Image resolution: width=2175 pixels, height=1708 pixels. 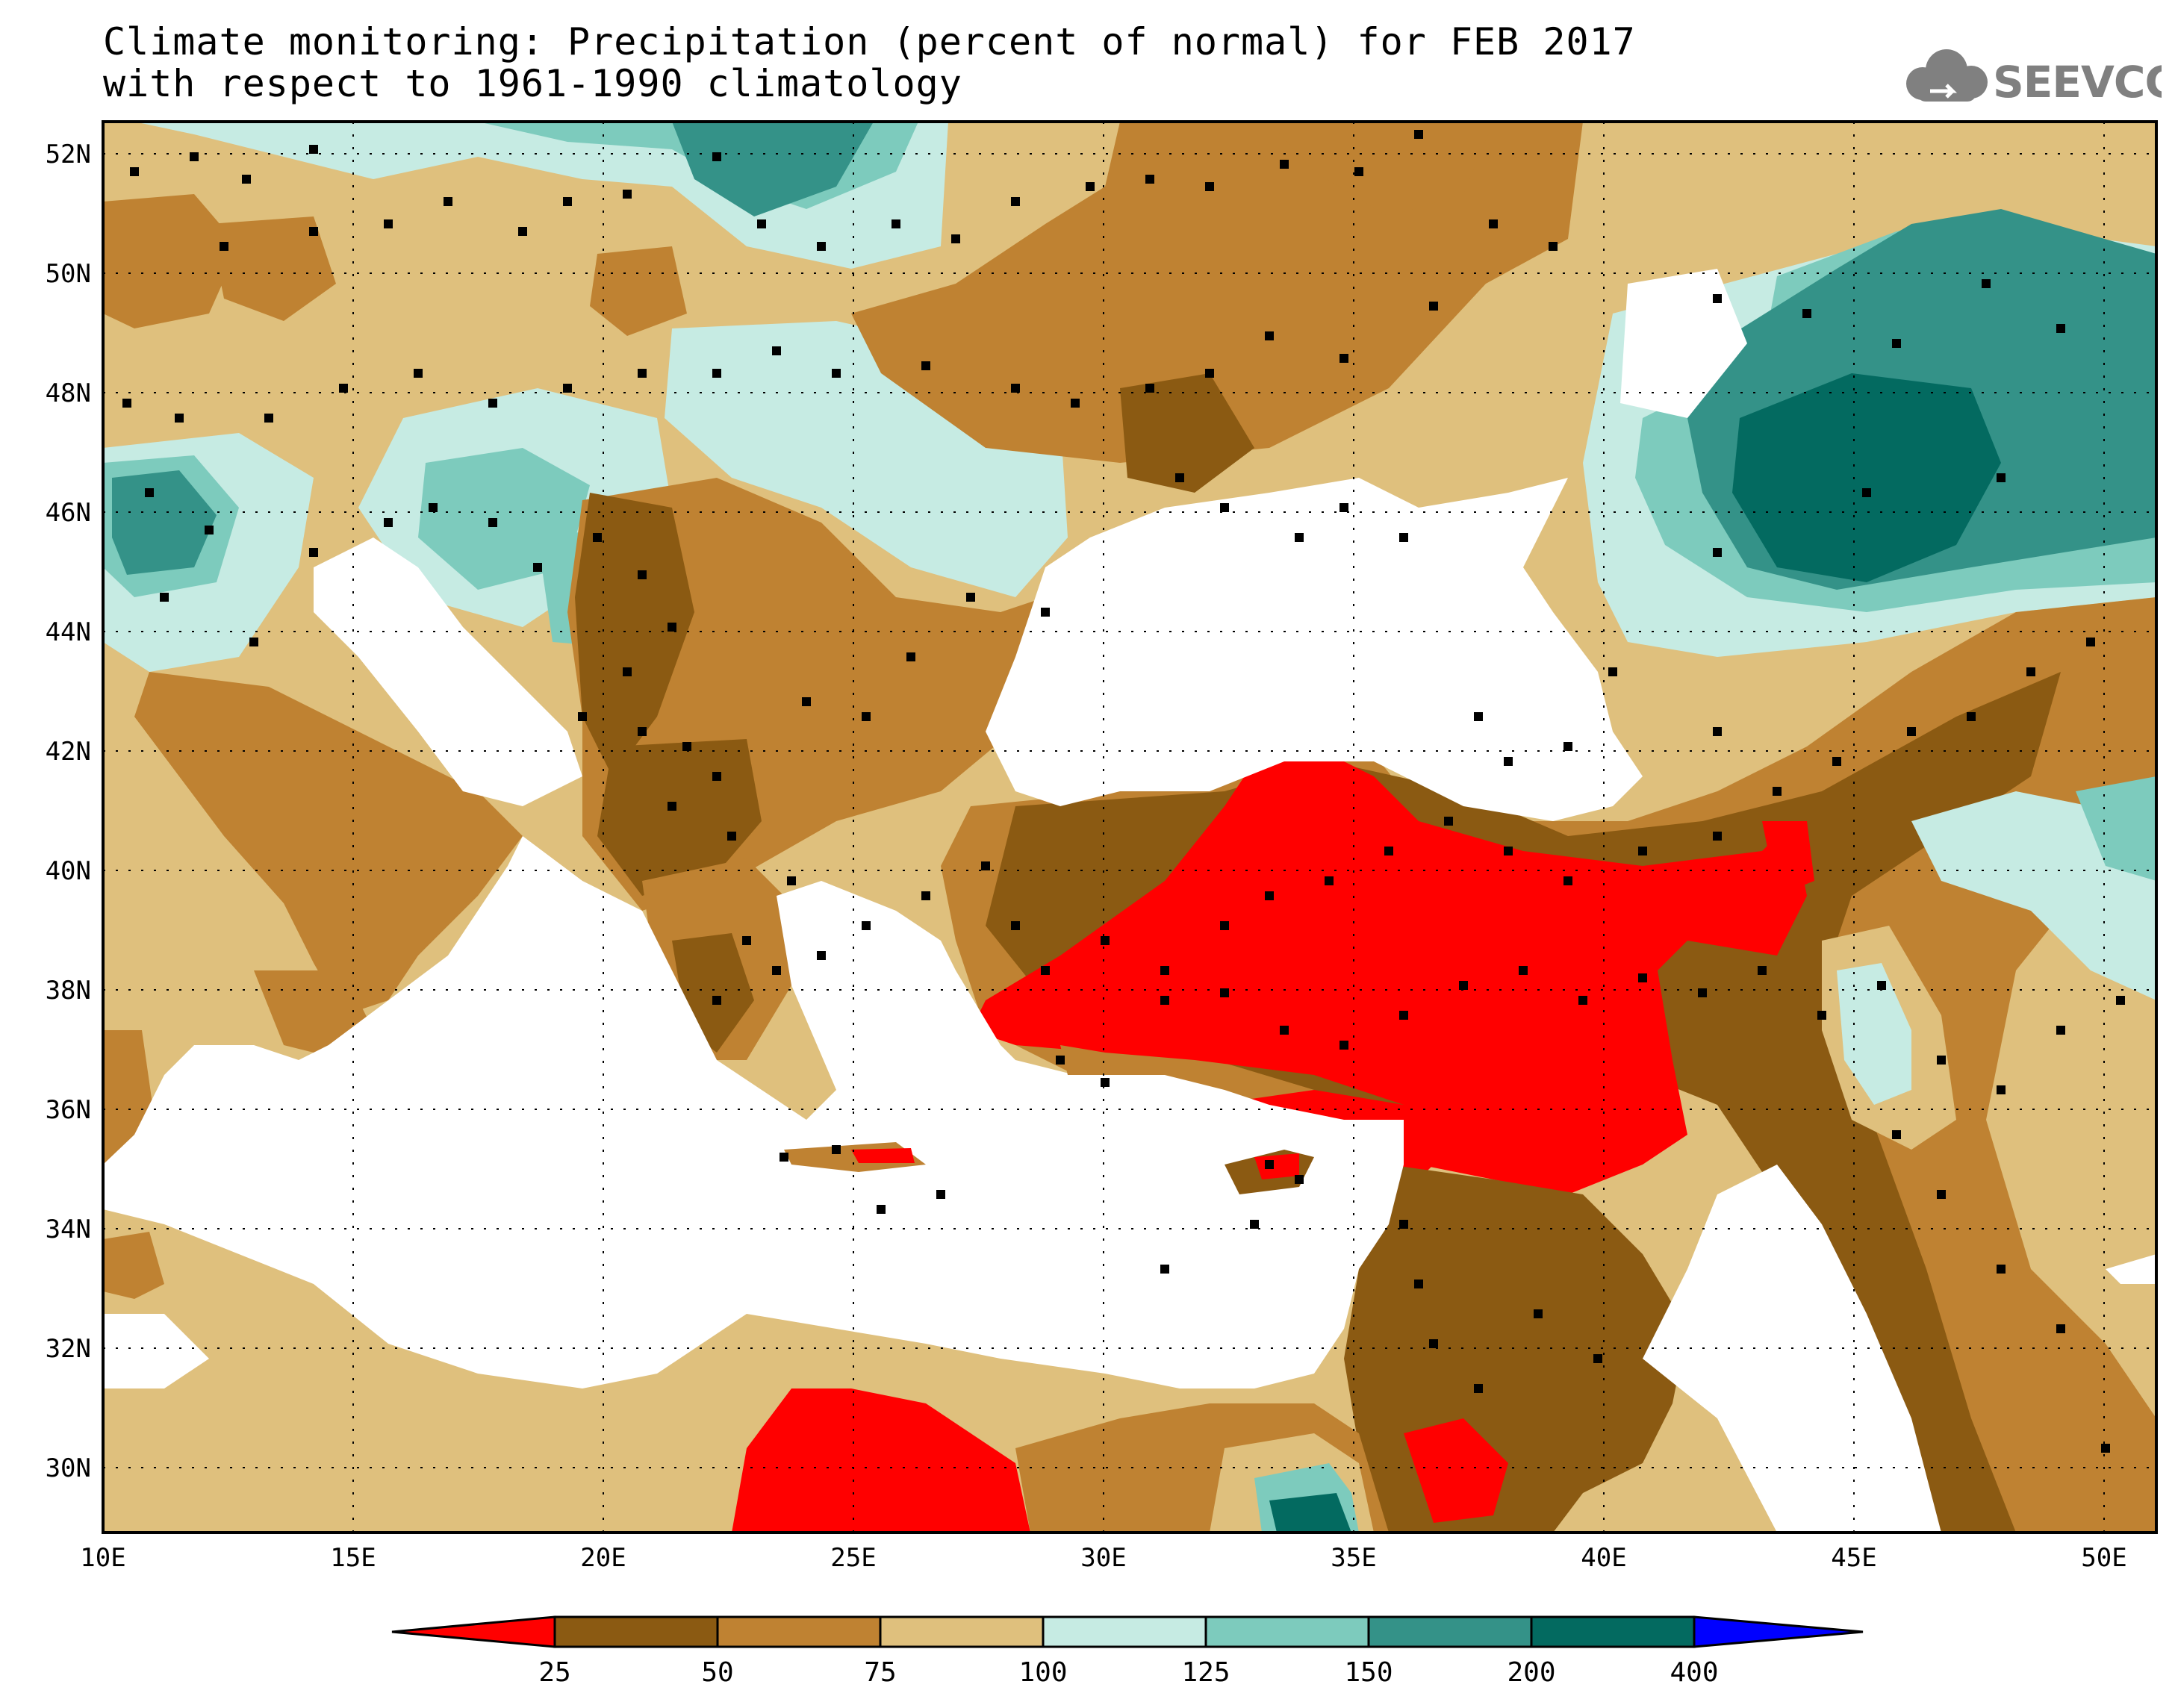 What do you see at coordinates (1314, 649) in the screenshot?
I see `black-sea` at bounding box center [1314, 649].